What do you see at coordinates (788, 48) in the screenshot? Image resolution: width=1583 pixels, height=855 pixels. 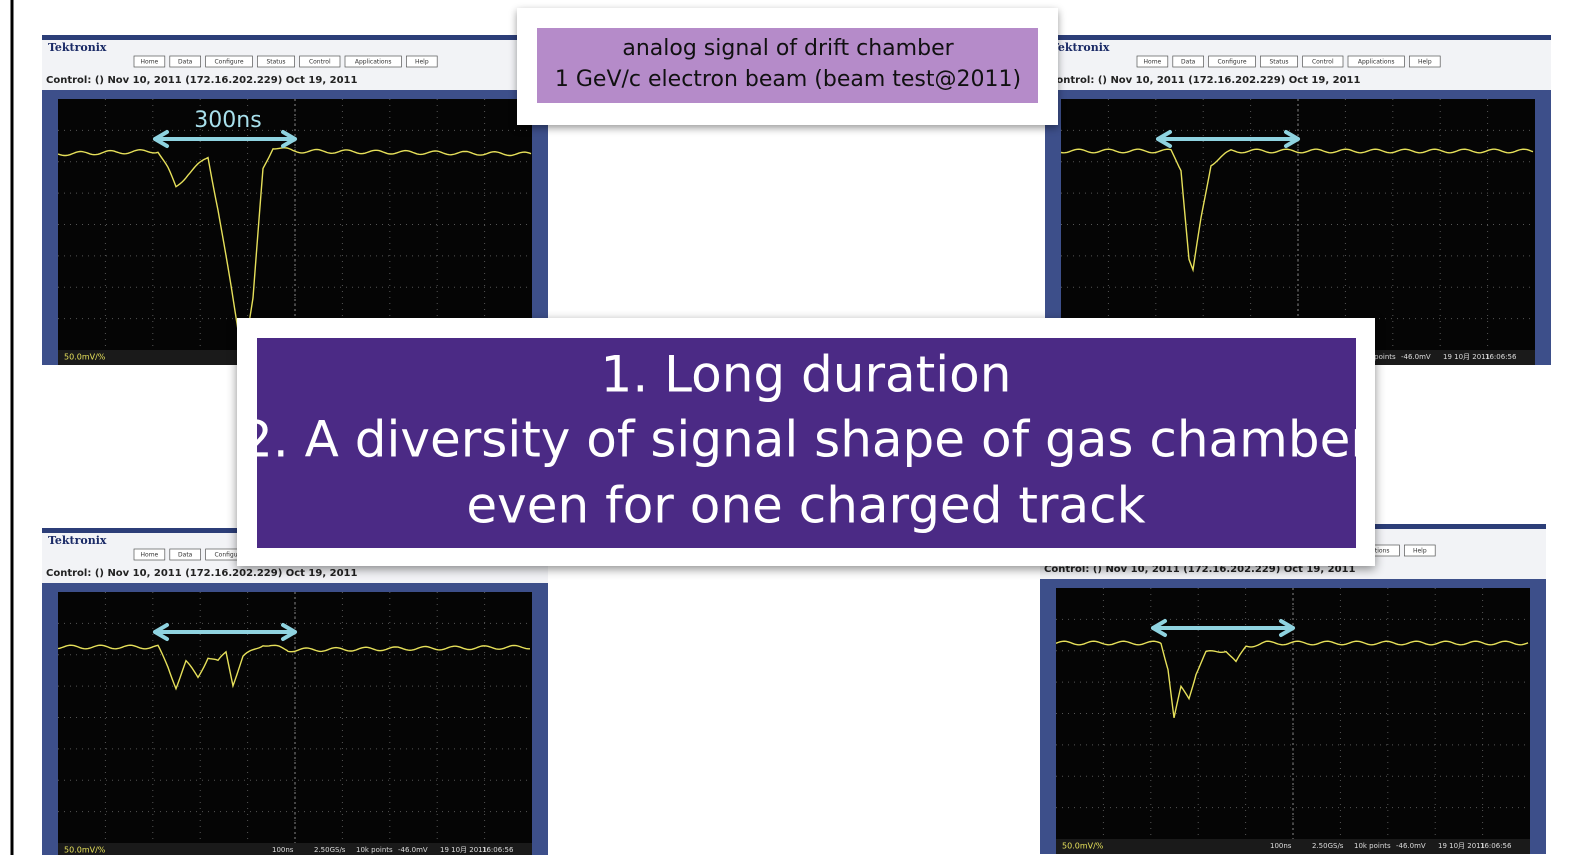 I see `callout-line: analog signal of drift chamber` at bounding box center [788, 48].